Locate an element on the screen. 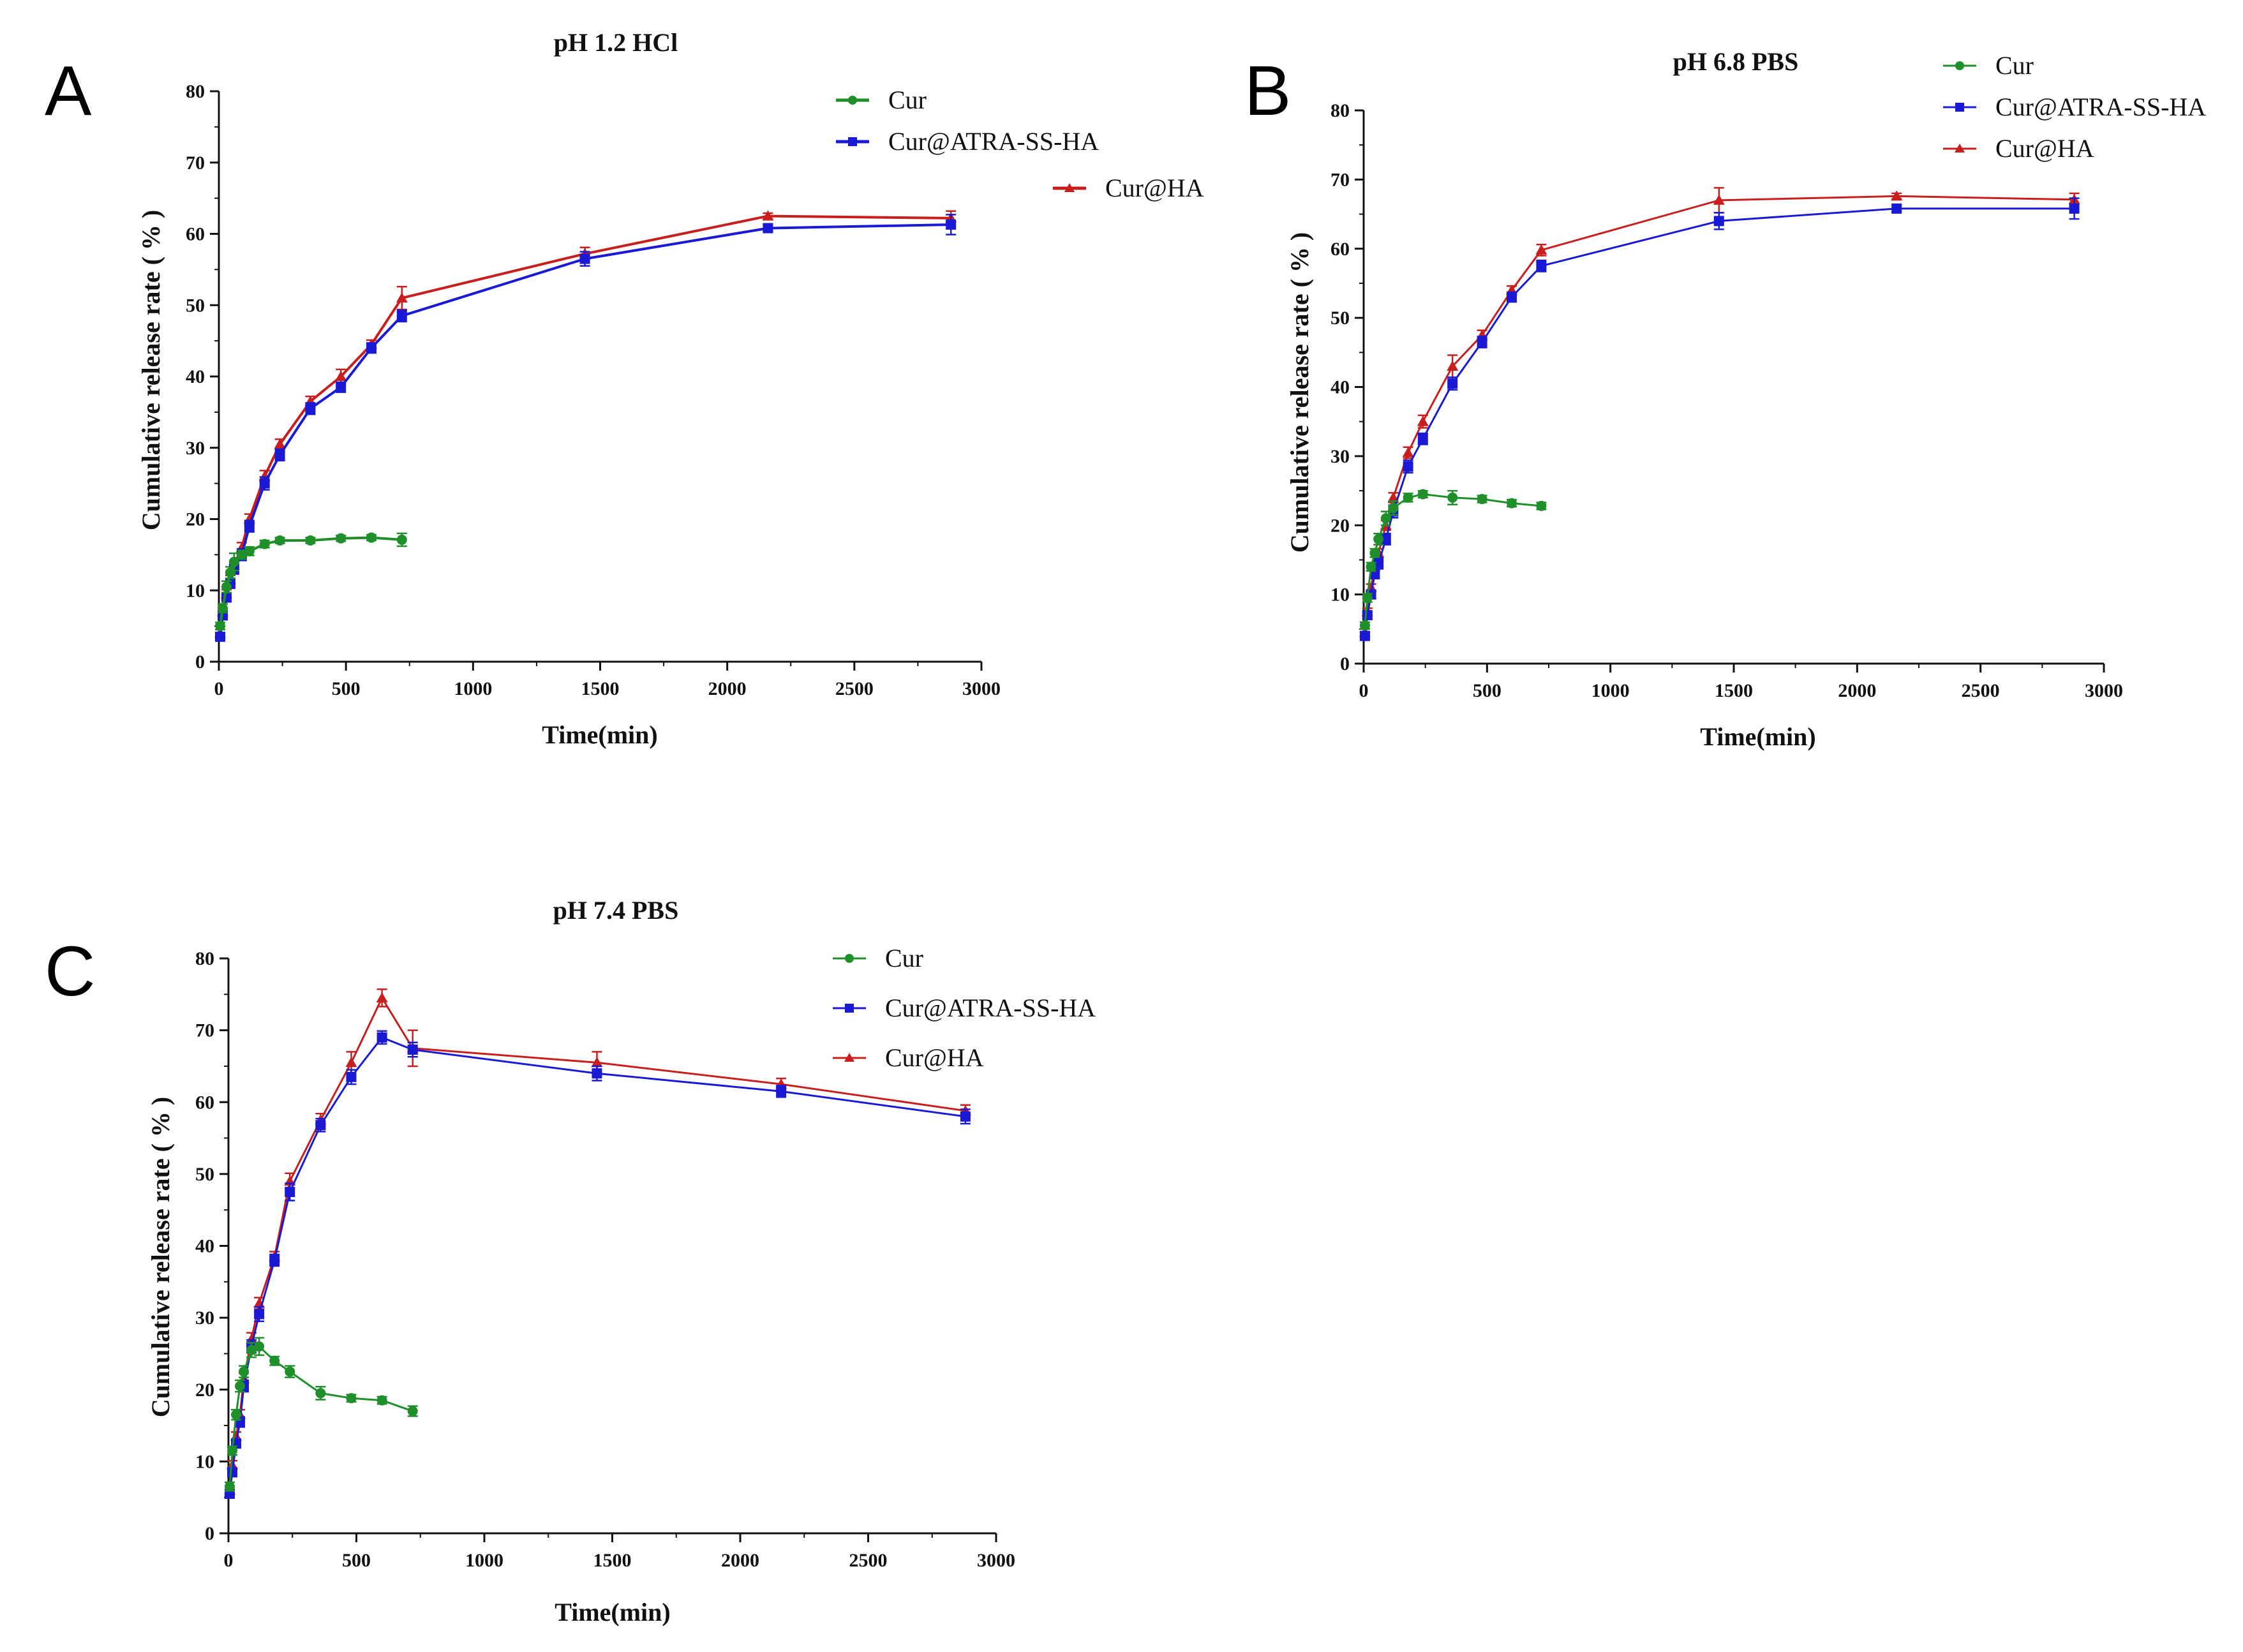 Image resolution: width=2243 pixels, height=1652 pixels. y-tick-label: 50 is located at coordinates (195, 305).